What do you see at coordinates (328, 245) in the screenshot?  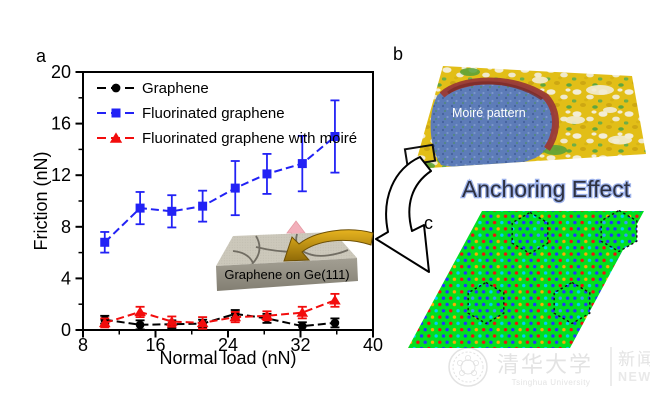 I see `gold-sweep-arrow-icon` at bounding box center [328, 245].